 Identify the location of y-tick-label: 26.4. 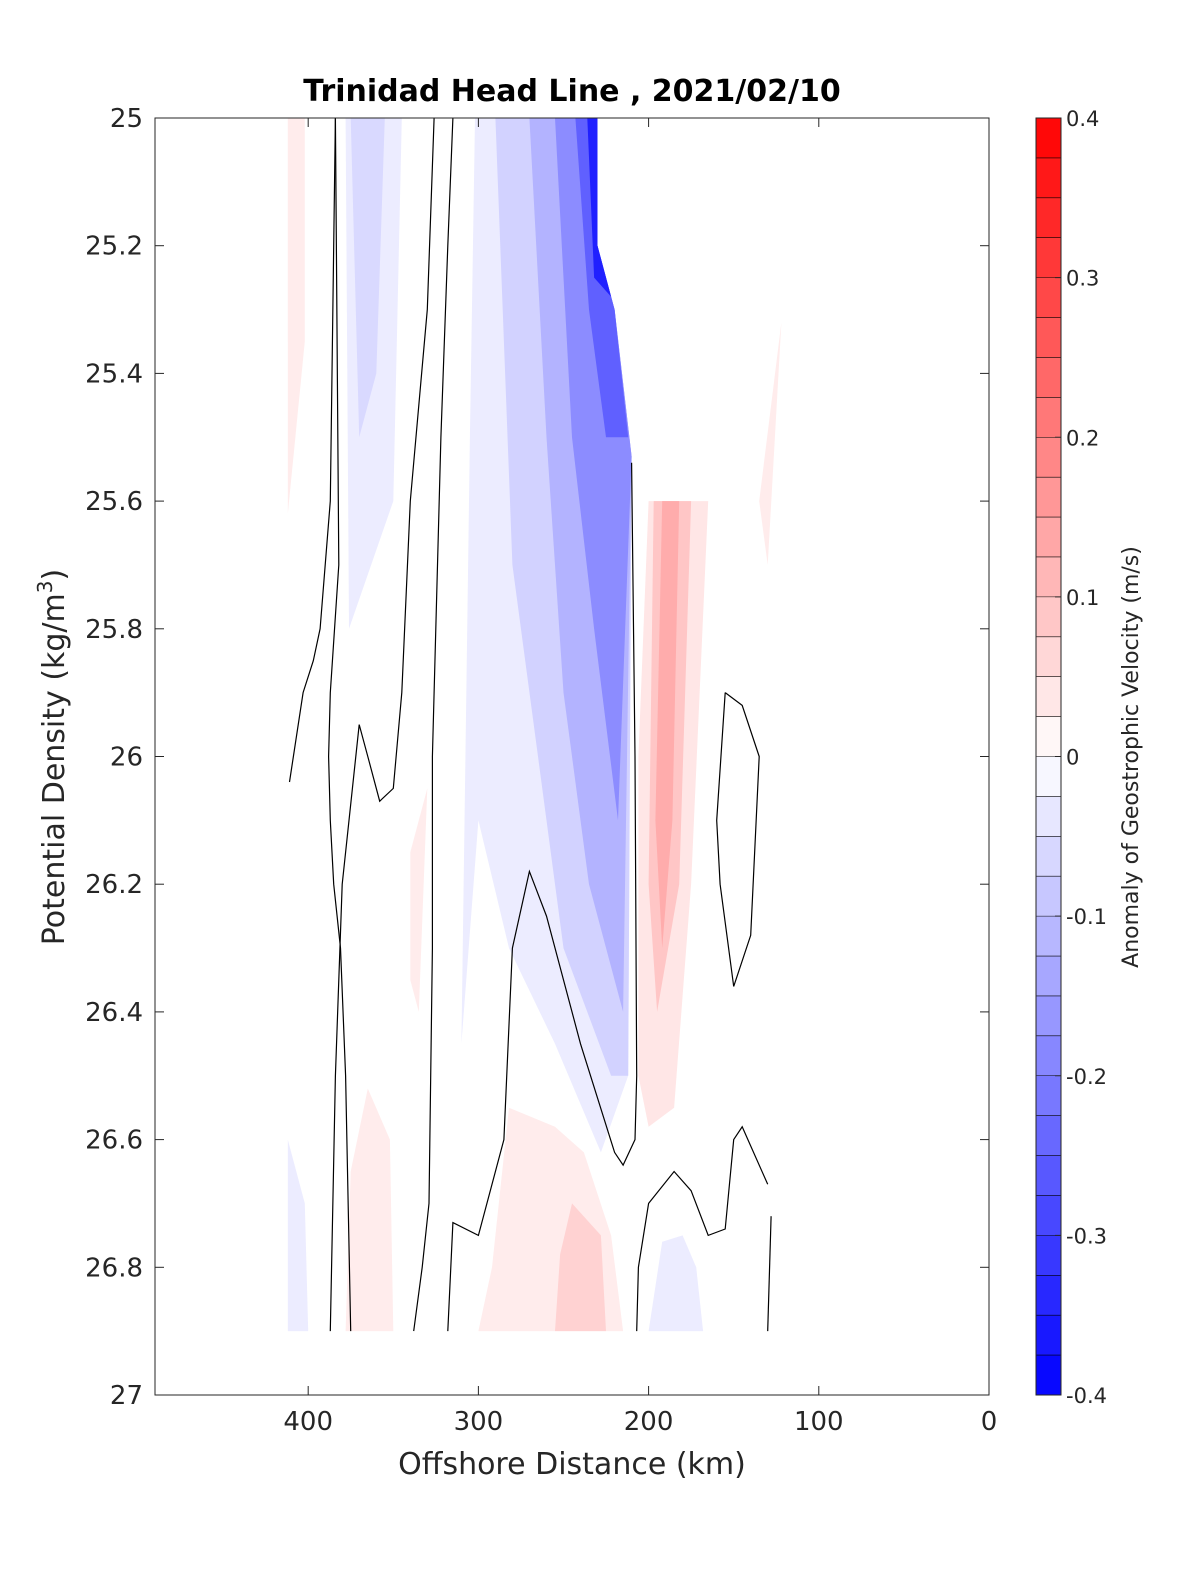
(114, 1013).